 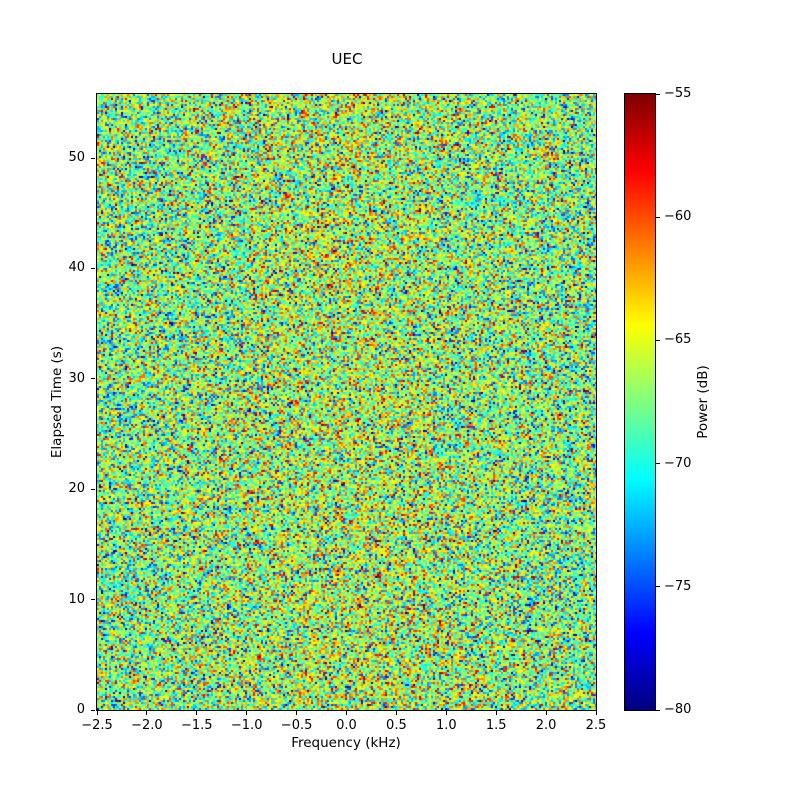 What do you see at coordinates (678, 217) in the screenshot?
I see `colorbar-tick-label: −60` at bounding box center [678, 217].